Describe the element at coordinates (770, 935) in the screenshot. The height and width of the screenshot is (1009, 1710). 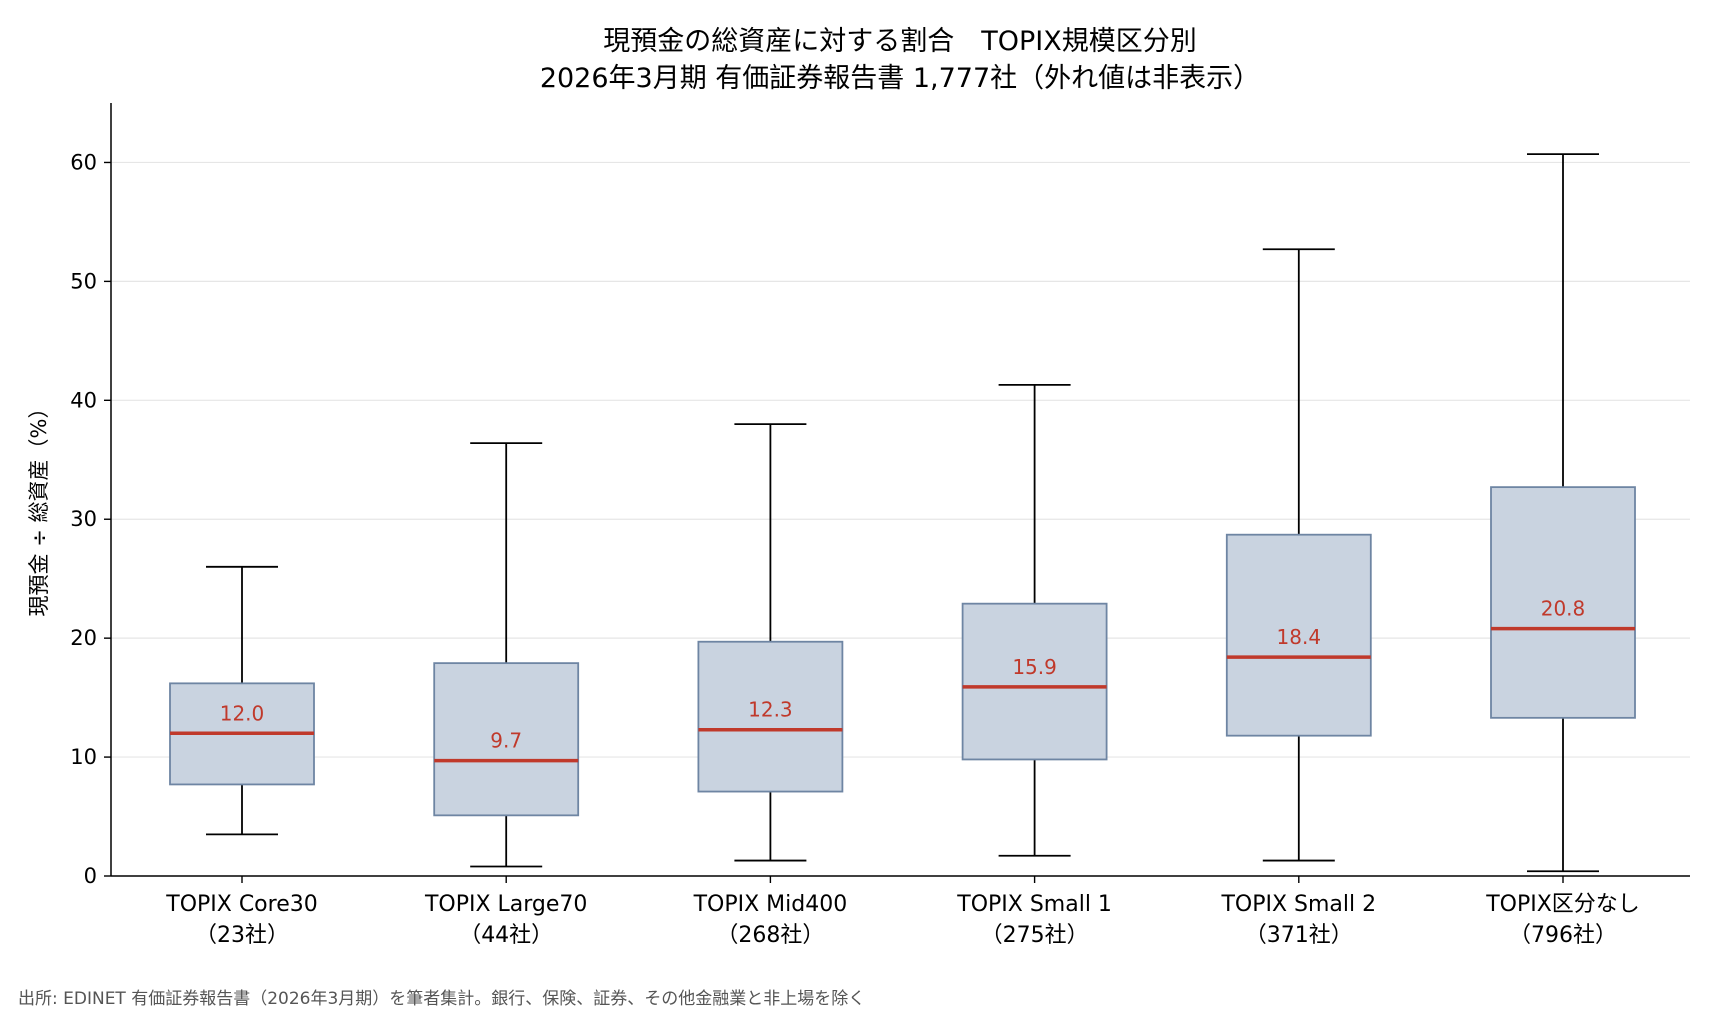
I see `x-tick-count-cat-3: （268社）` at that location.